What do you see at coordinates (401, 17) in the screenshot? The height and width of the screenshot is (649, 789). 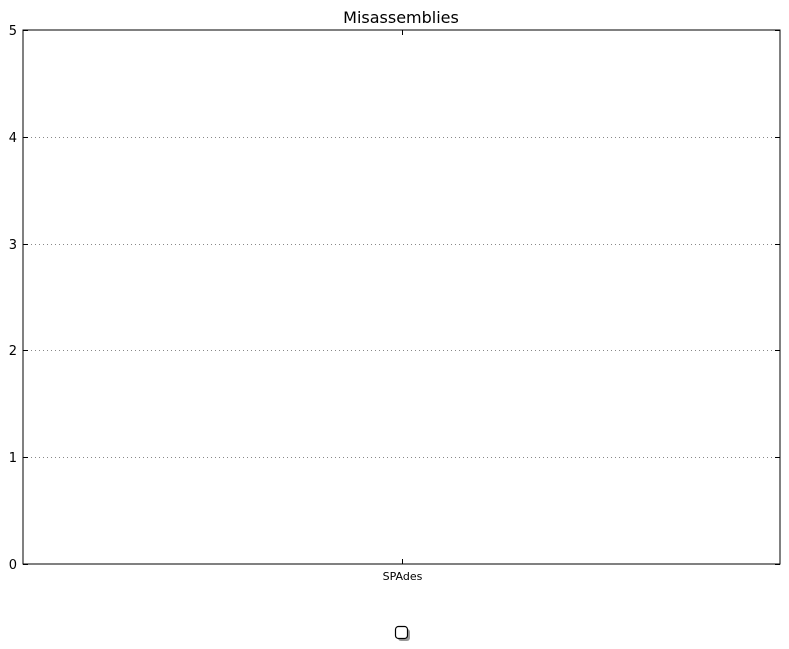 I see `chart-title: Misassemblies` at bounding box center [401, 17].